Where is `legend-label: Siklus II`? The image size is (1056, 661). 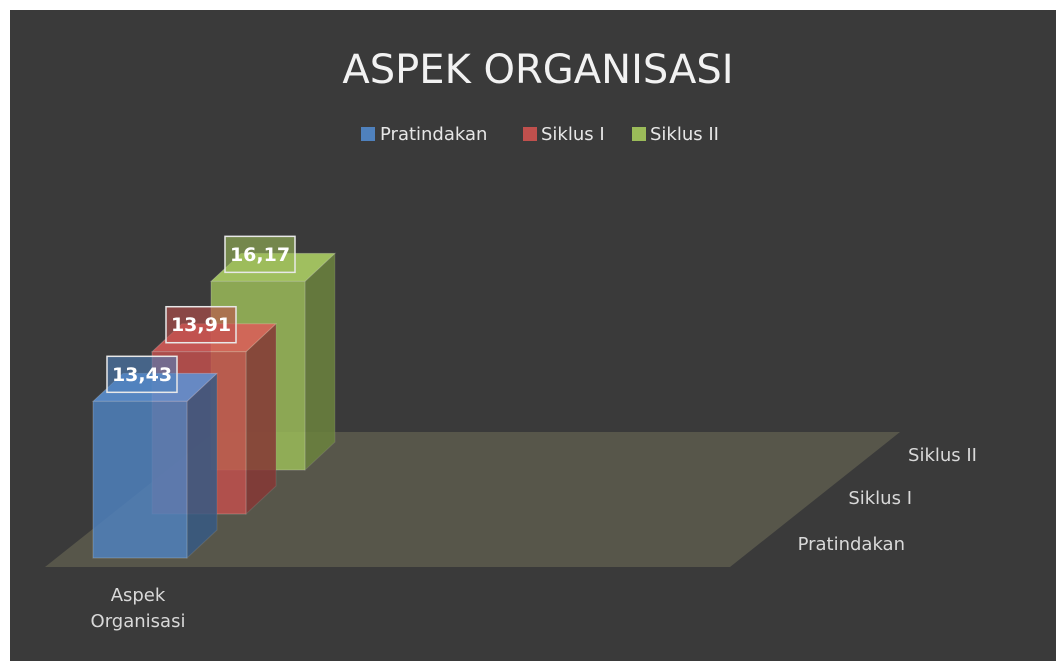
legend-label: Siklus II is located at coordinates (684, 134).